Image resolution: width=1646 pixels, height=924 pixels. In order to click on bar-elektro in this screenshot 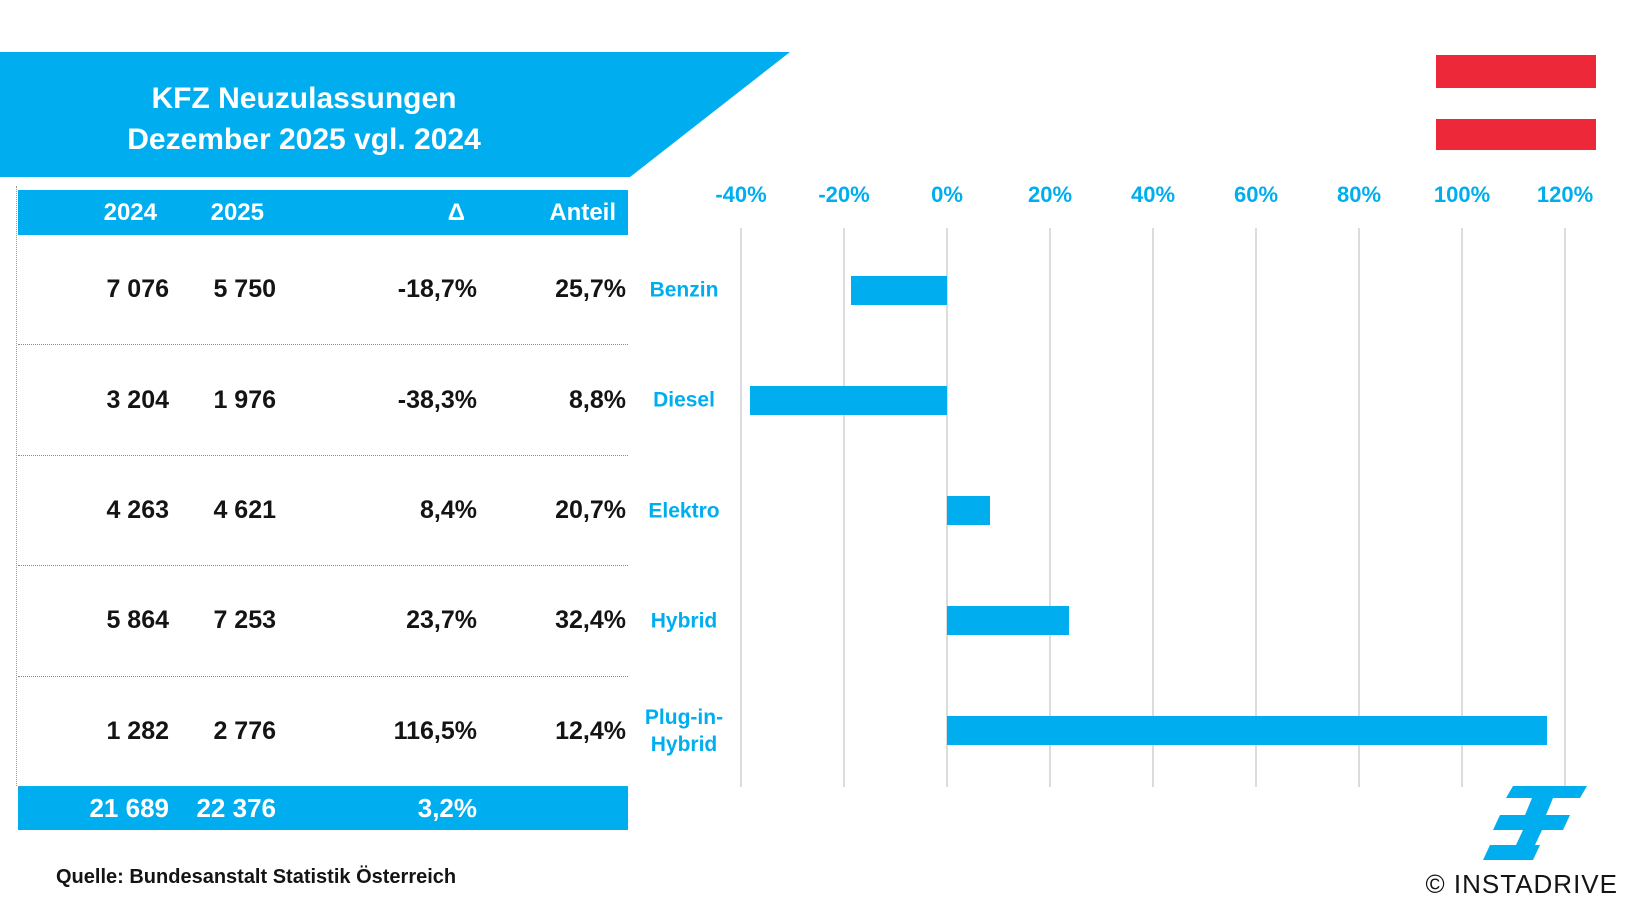, I will do `click(969, 510)`.